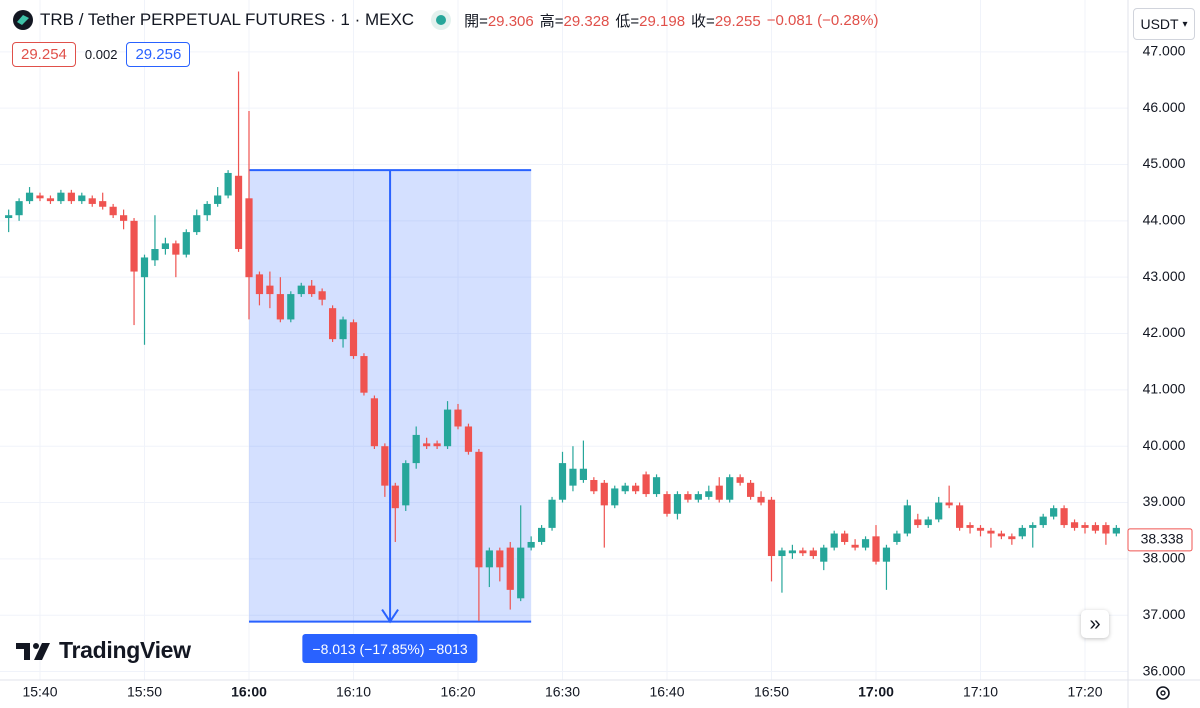 The height and width of the screenshot is (708, 1200). I want to click on currency-button: USDT ▾, so click(1164, 24).